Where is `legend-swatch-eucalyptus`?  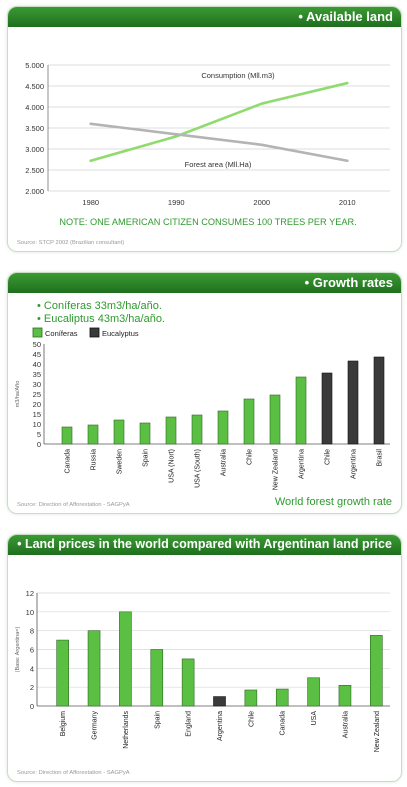 legend-swatch-eucalyptus is located at coordinates (94, 332).